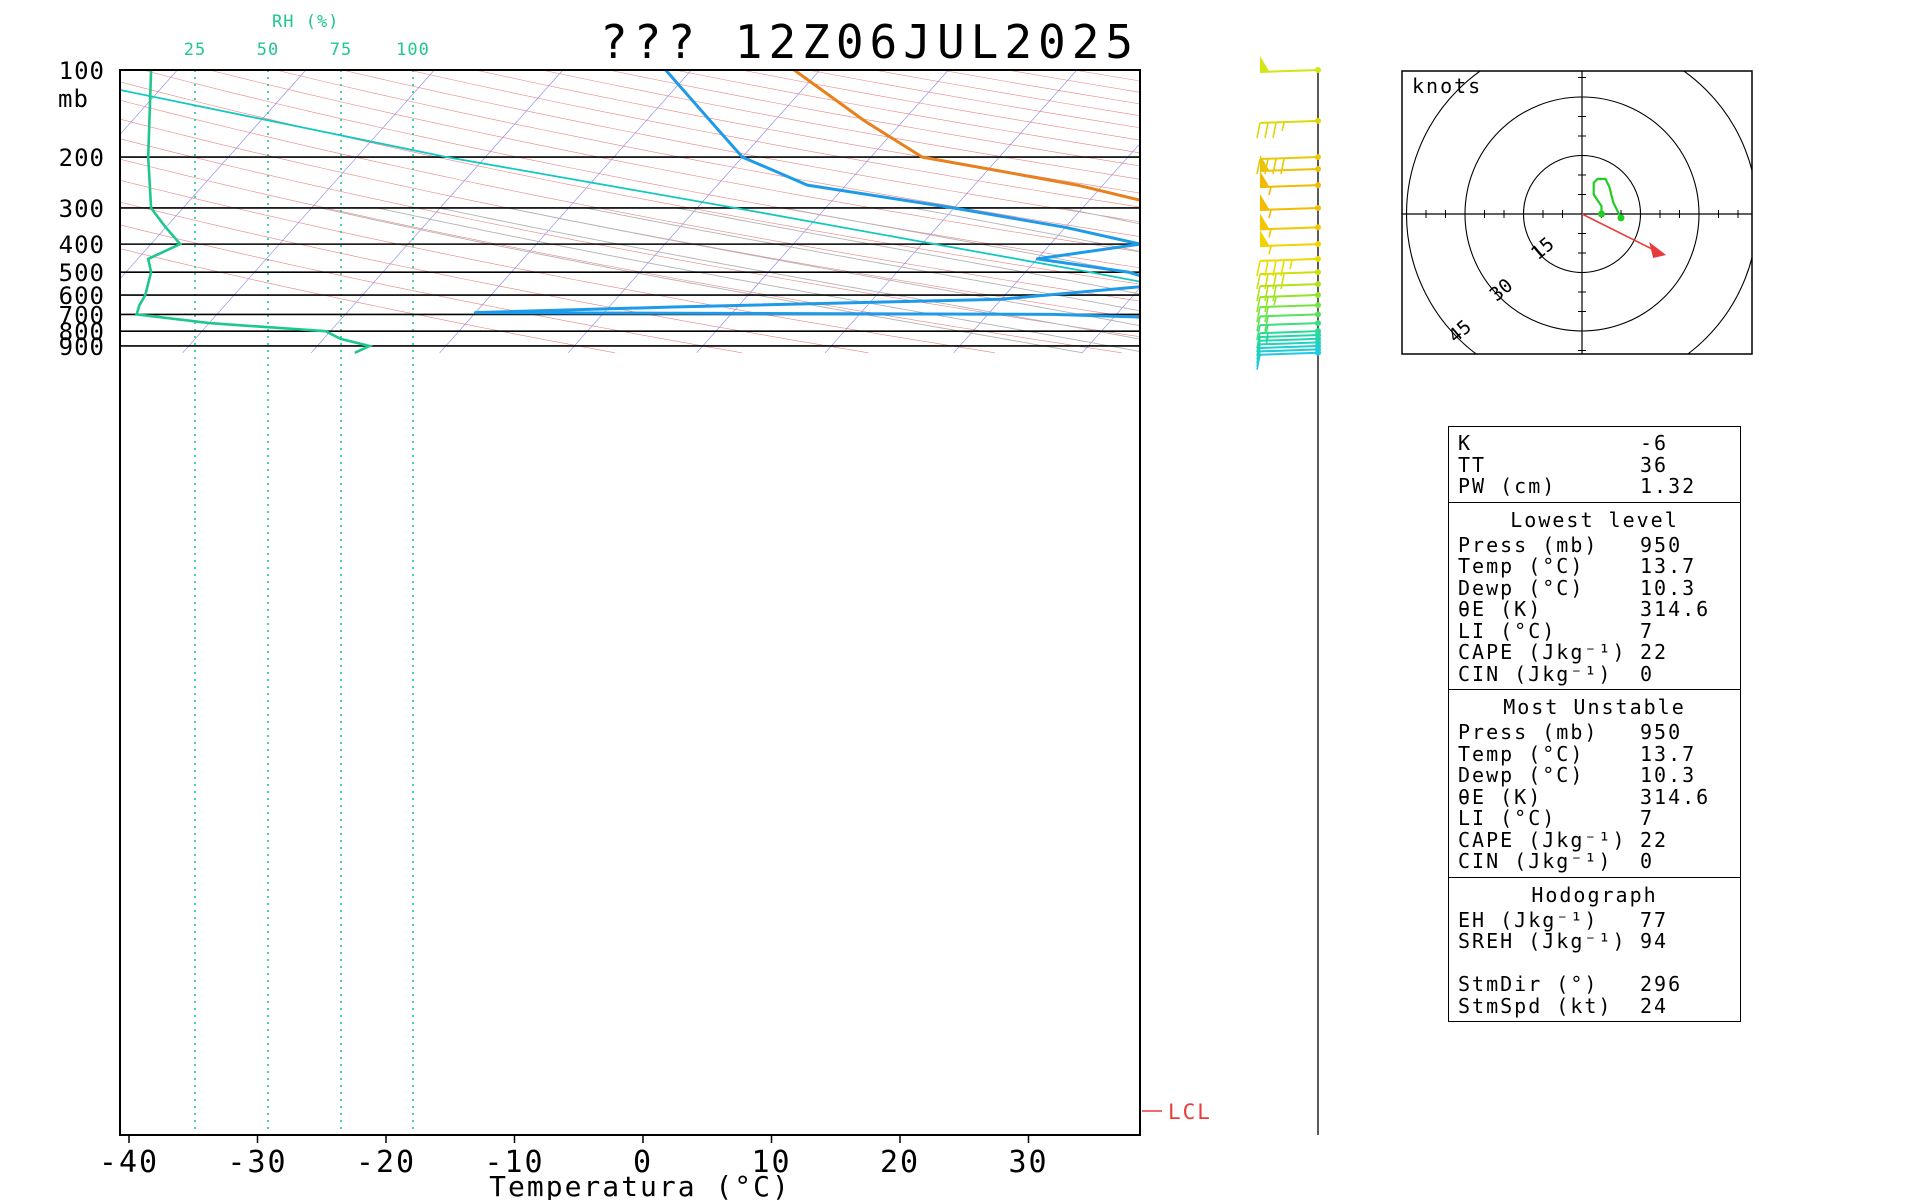  Describe the element at coordinates (82, 273) in the screenshot. I see `pressure-label: 500` at that location.